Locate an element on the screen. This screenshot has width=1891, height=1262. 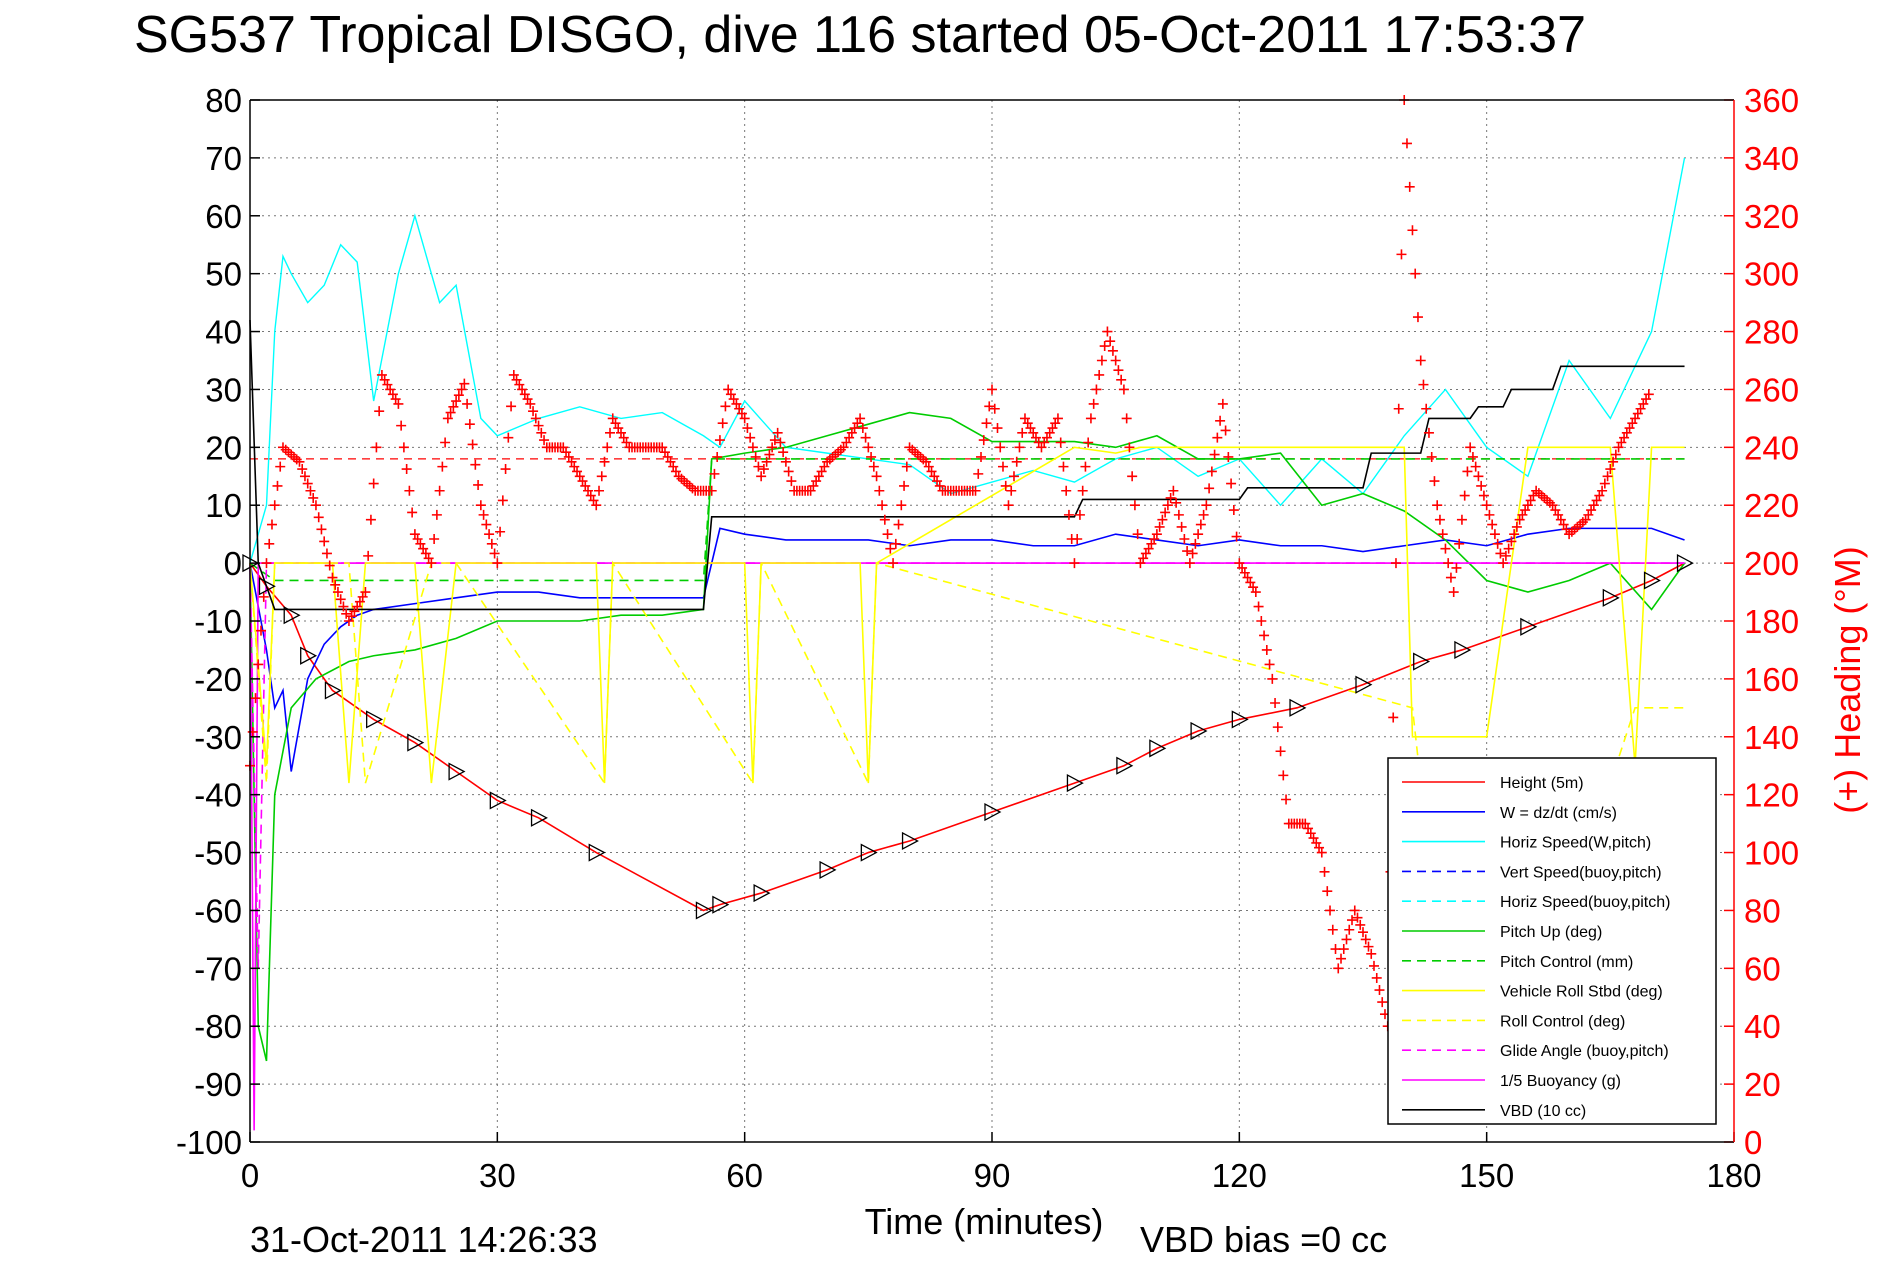
right-tick-label: 200 is located at coordinates (1771, 563).